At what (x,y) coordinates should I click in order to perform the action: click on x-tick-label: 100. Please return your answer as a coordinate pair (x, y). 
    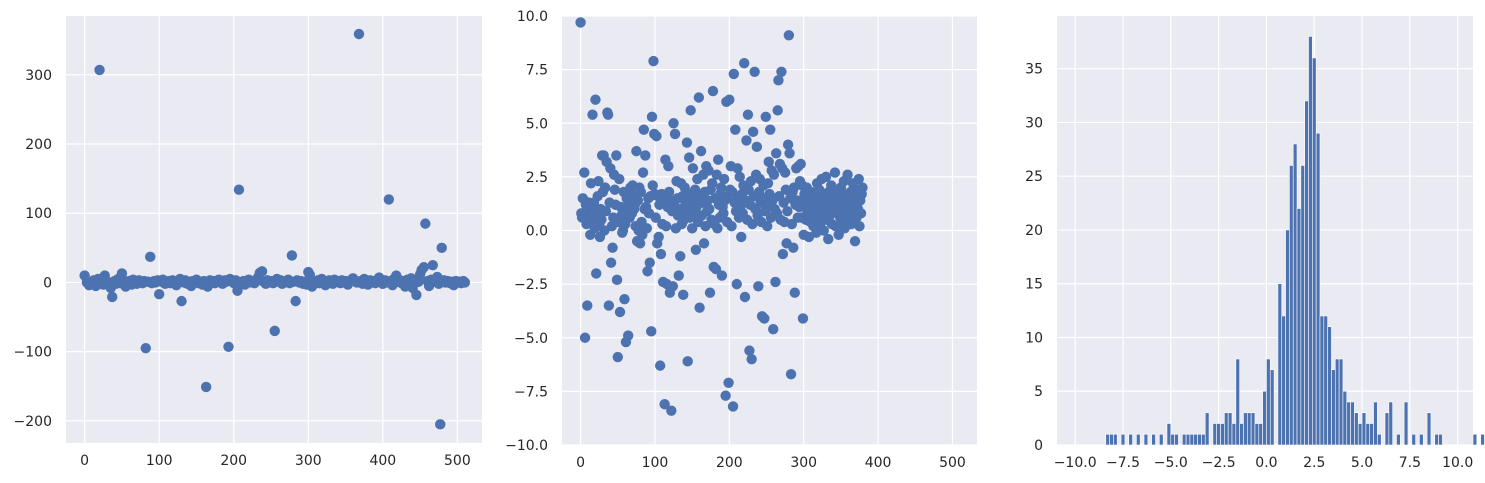
    Looking at the image, I should click on (159, 461).